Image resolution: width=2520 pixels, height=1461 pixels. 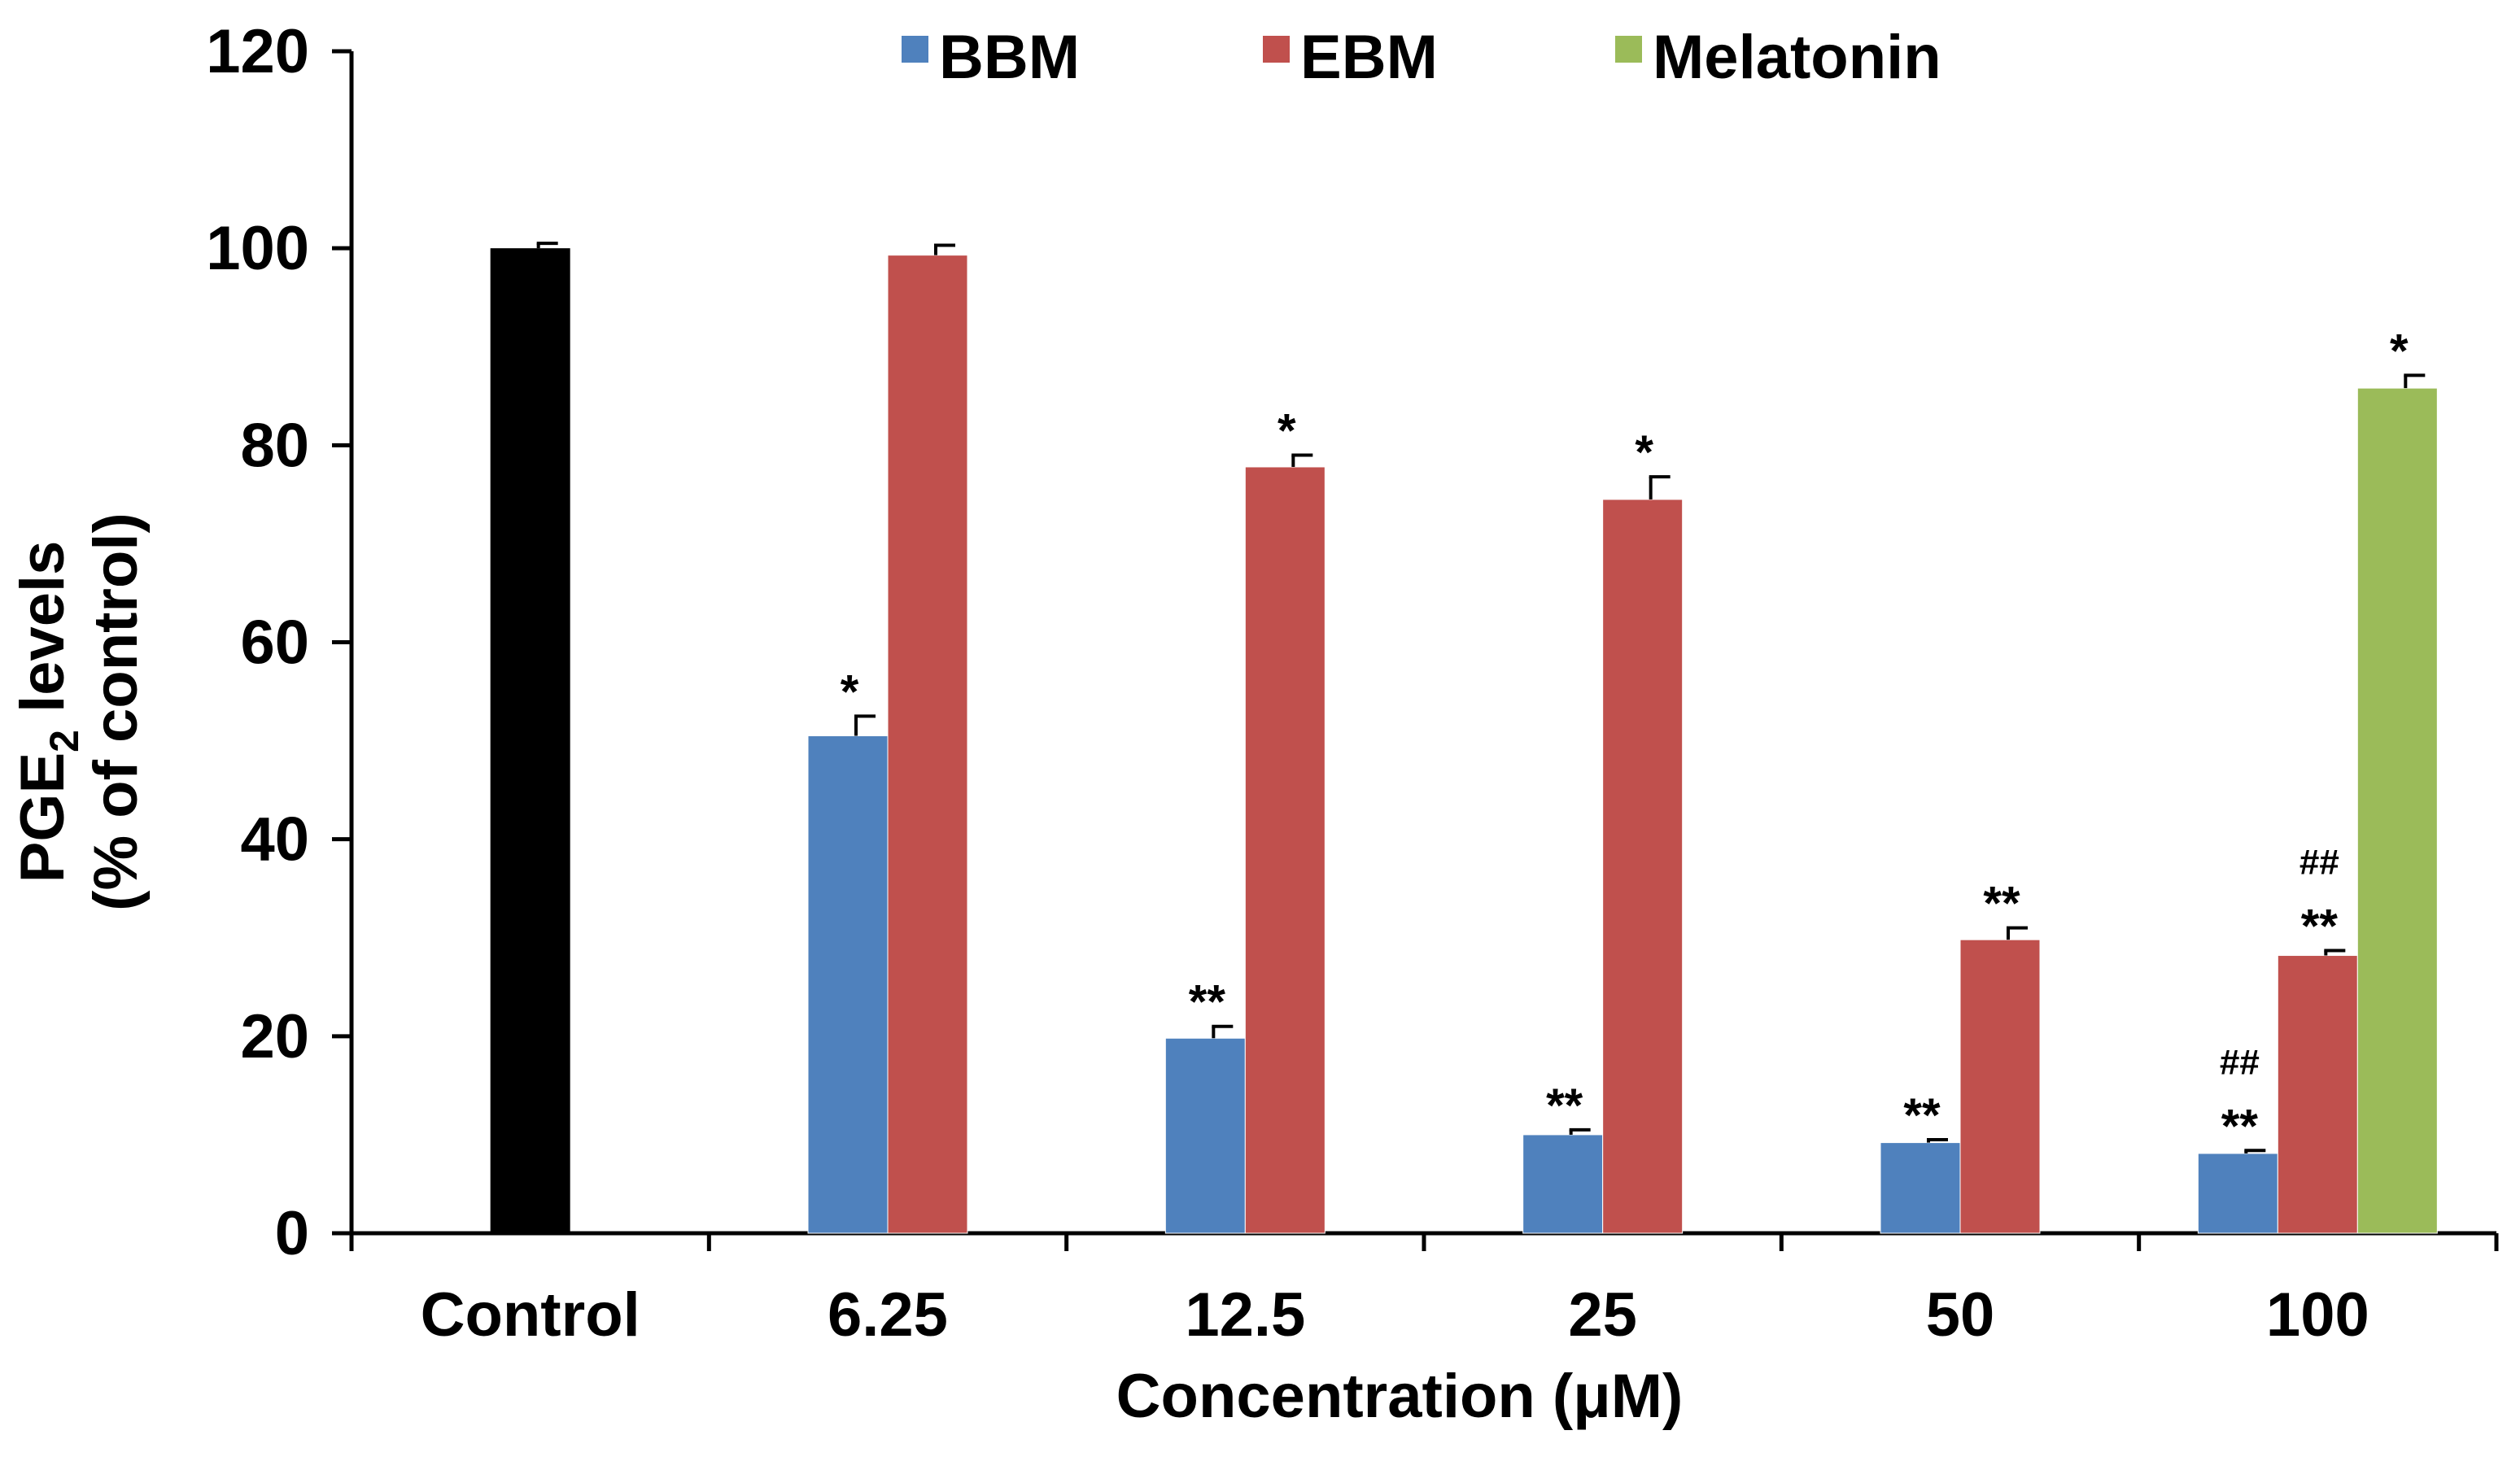 I want to click on legend: BBM EBM Melatonin, so click(x=1422, y=57).